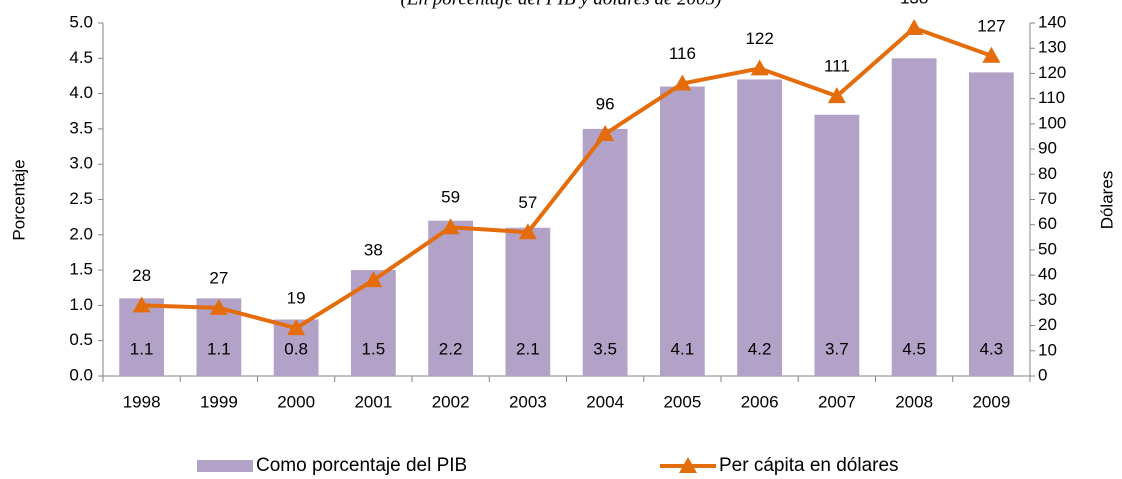 The image size is (1122, 479). Describe the element at coordinates (991, 25) in the screenshot. I see `line-value-label: 127` at that location.